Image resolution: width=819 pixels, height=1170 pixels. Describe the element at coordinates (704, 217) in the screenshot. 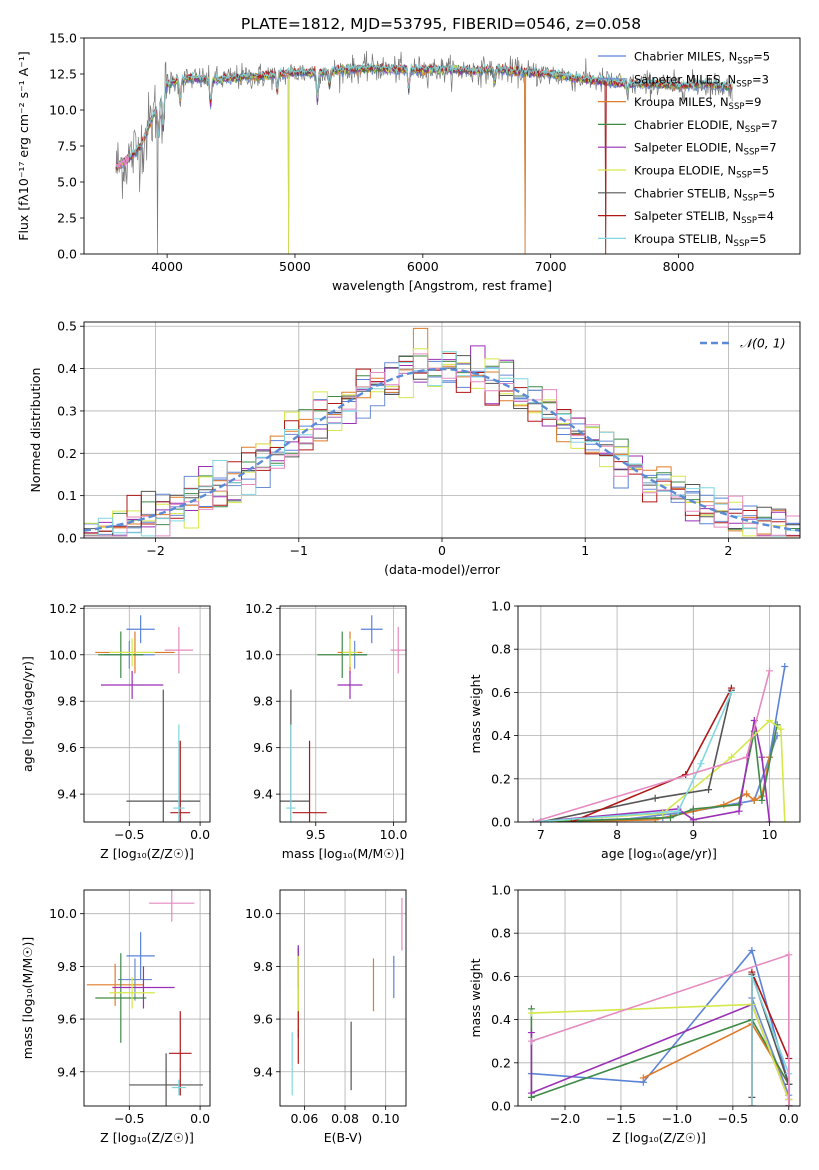

I see `legend-entry: Salpeter STELIB, NSSP=4` at that location.